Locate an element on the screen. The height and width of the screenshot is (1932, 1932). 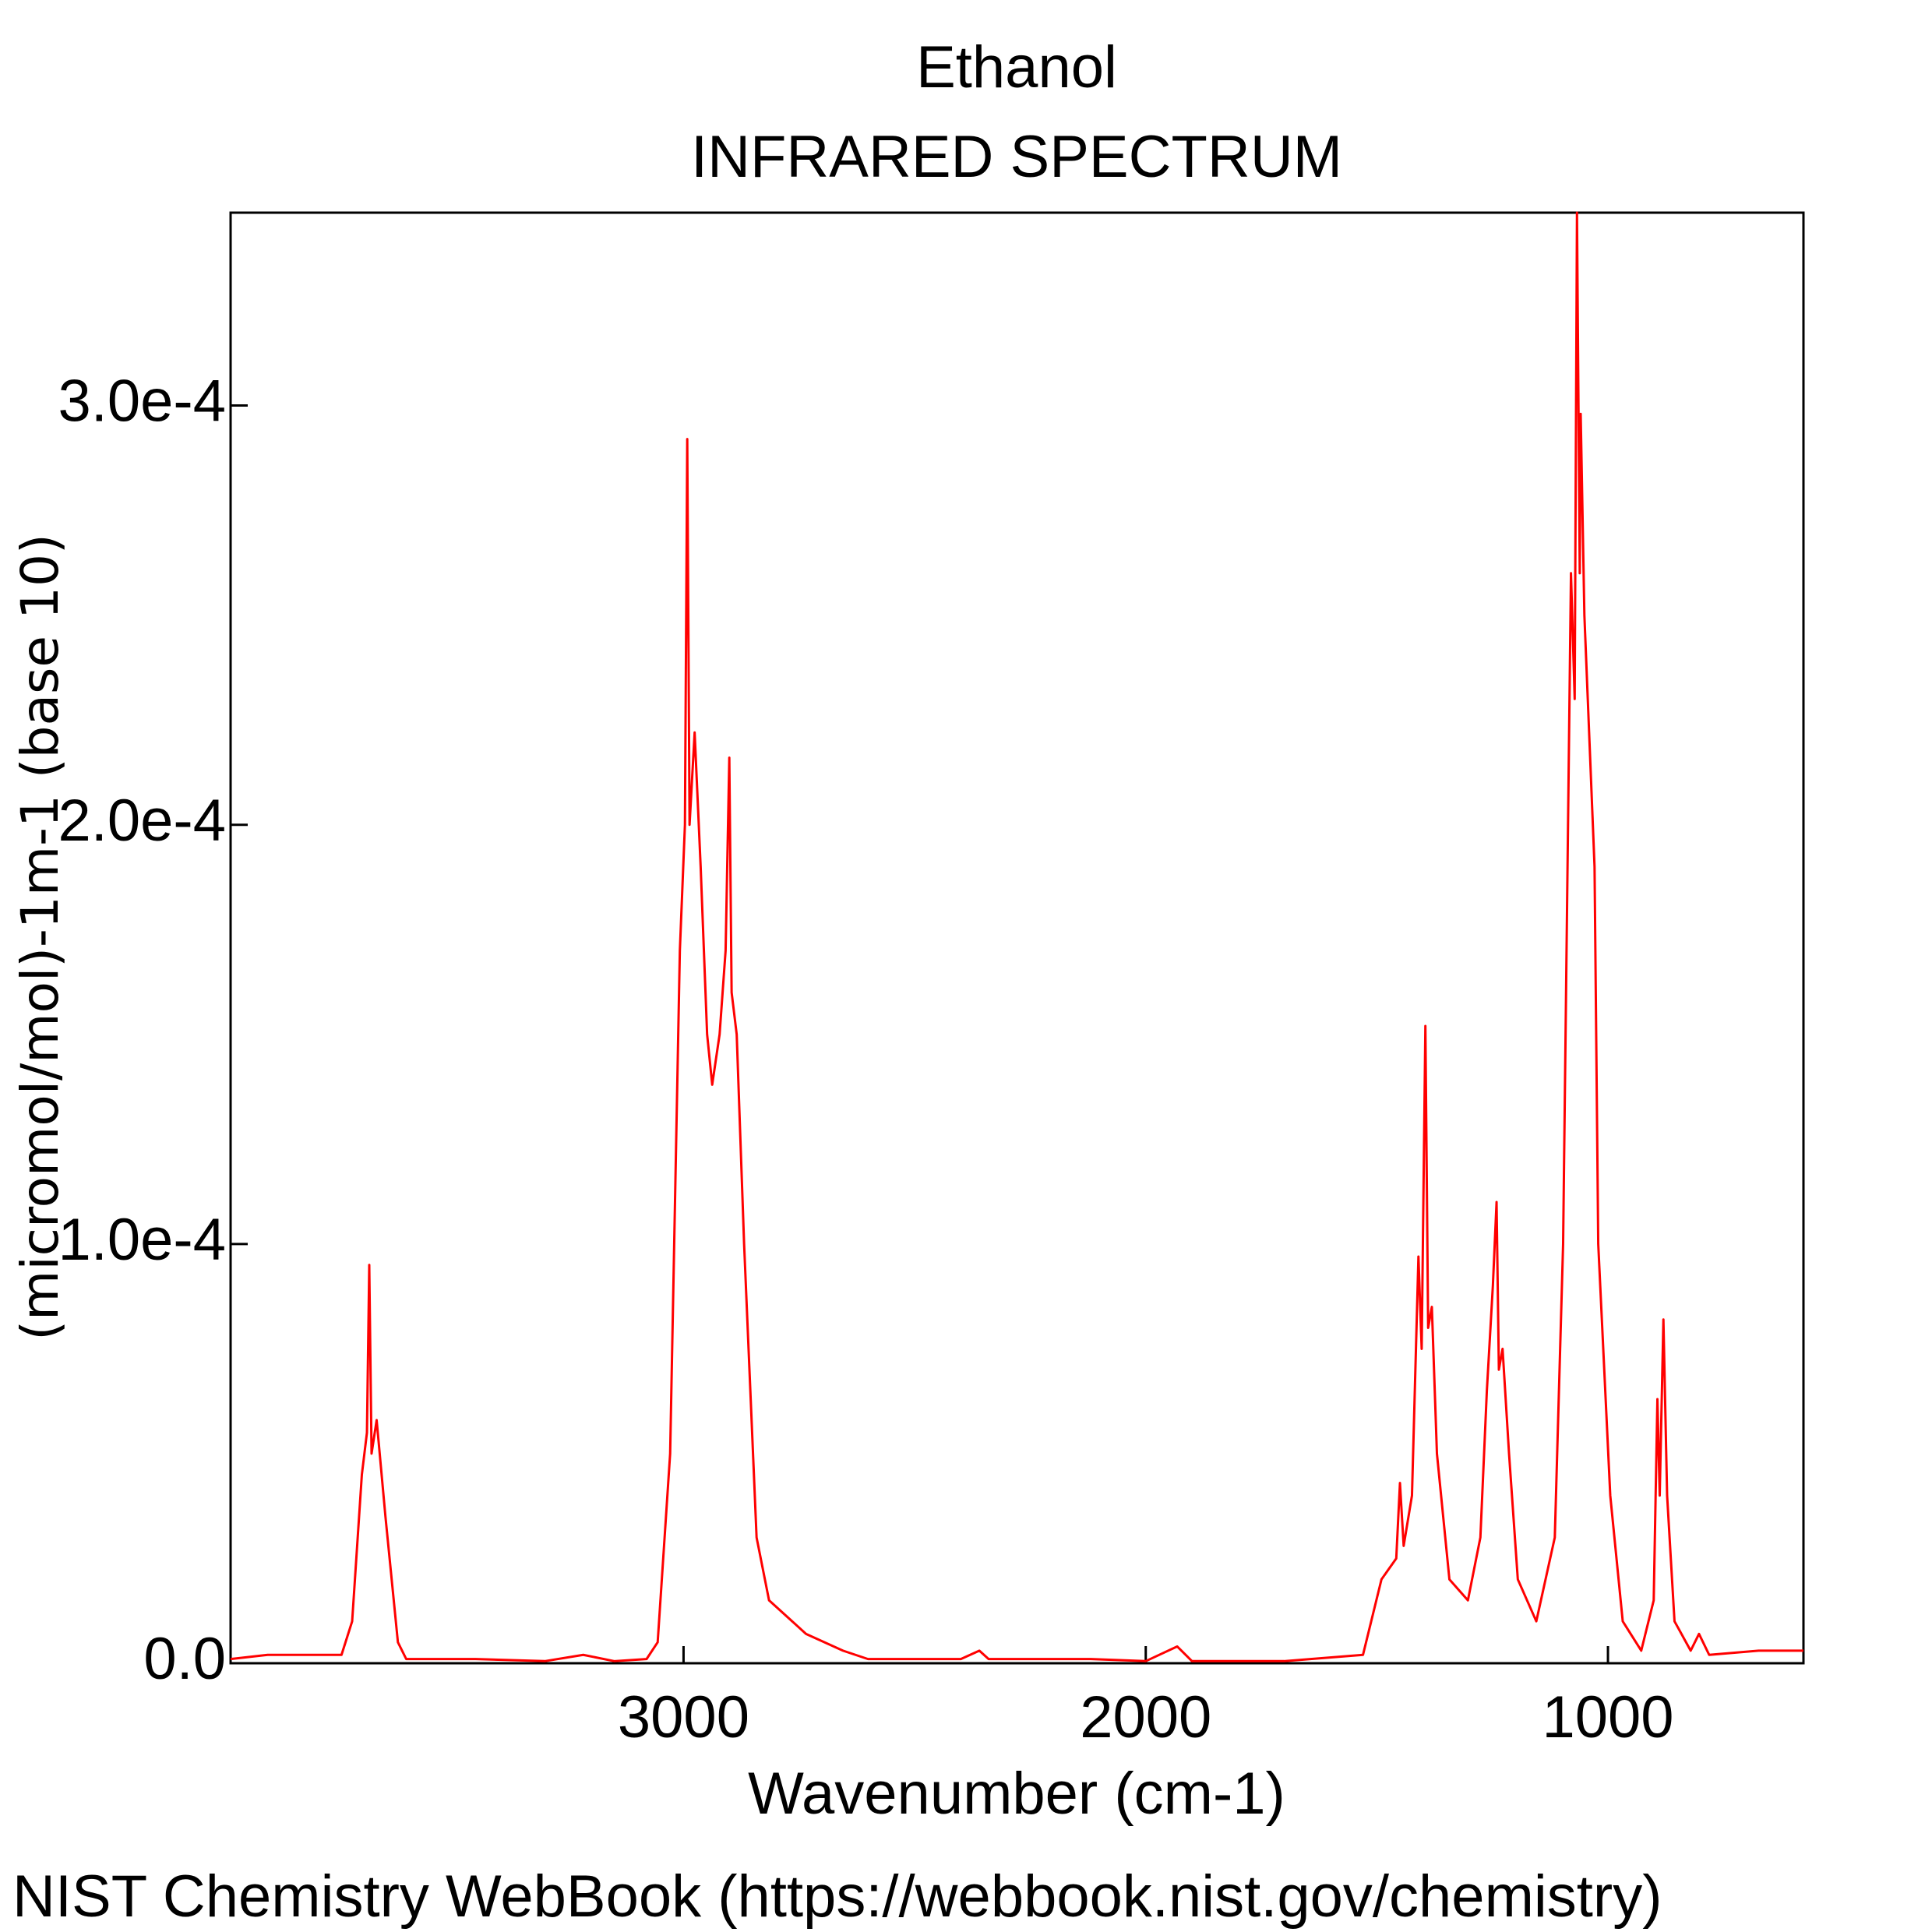
y-tick-label: 2.0e-4 is located at coordinates (143, 821).